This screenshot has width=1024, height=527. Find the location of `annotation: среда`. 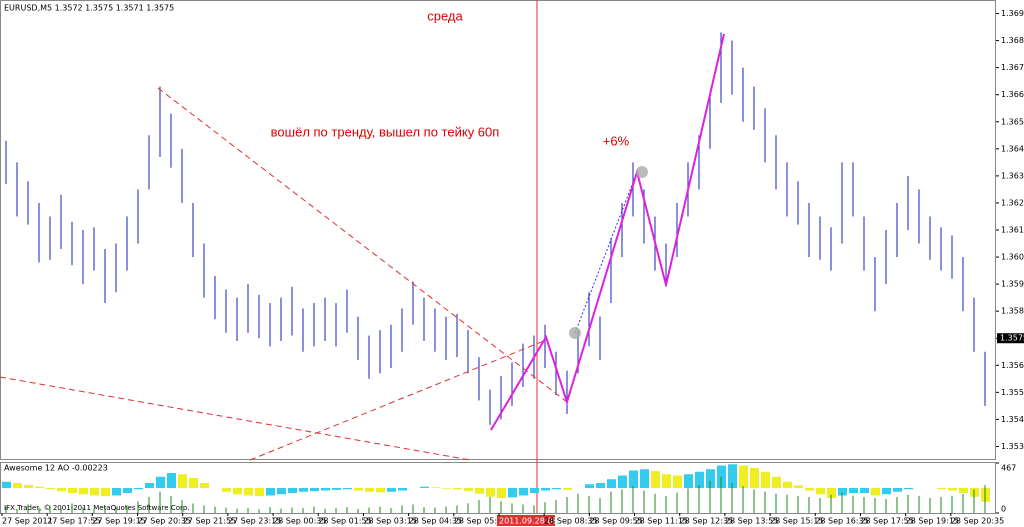

annotation: среда is located at coordinates (445, 15).